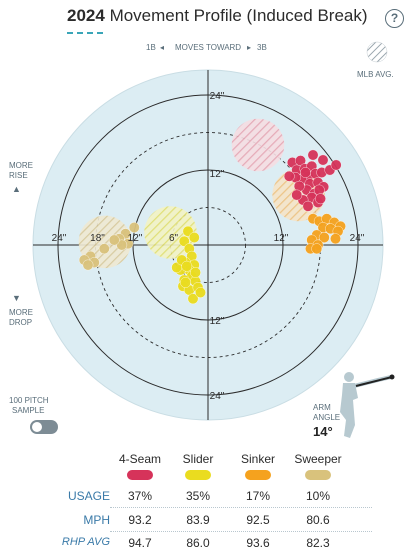 The width and height of the screenshot is (415, 558). I want to click on mlb-avg-4-seam, so click(258, 145).